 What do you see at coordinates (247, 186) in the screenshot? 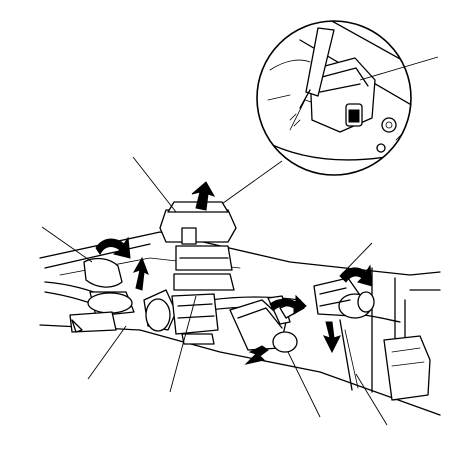
I see `magnifier-leader` at bounding box center [247, 186].